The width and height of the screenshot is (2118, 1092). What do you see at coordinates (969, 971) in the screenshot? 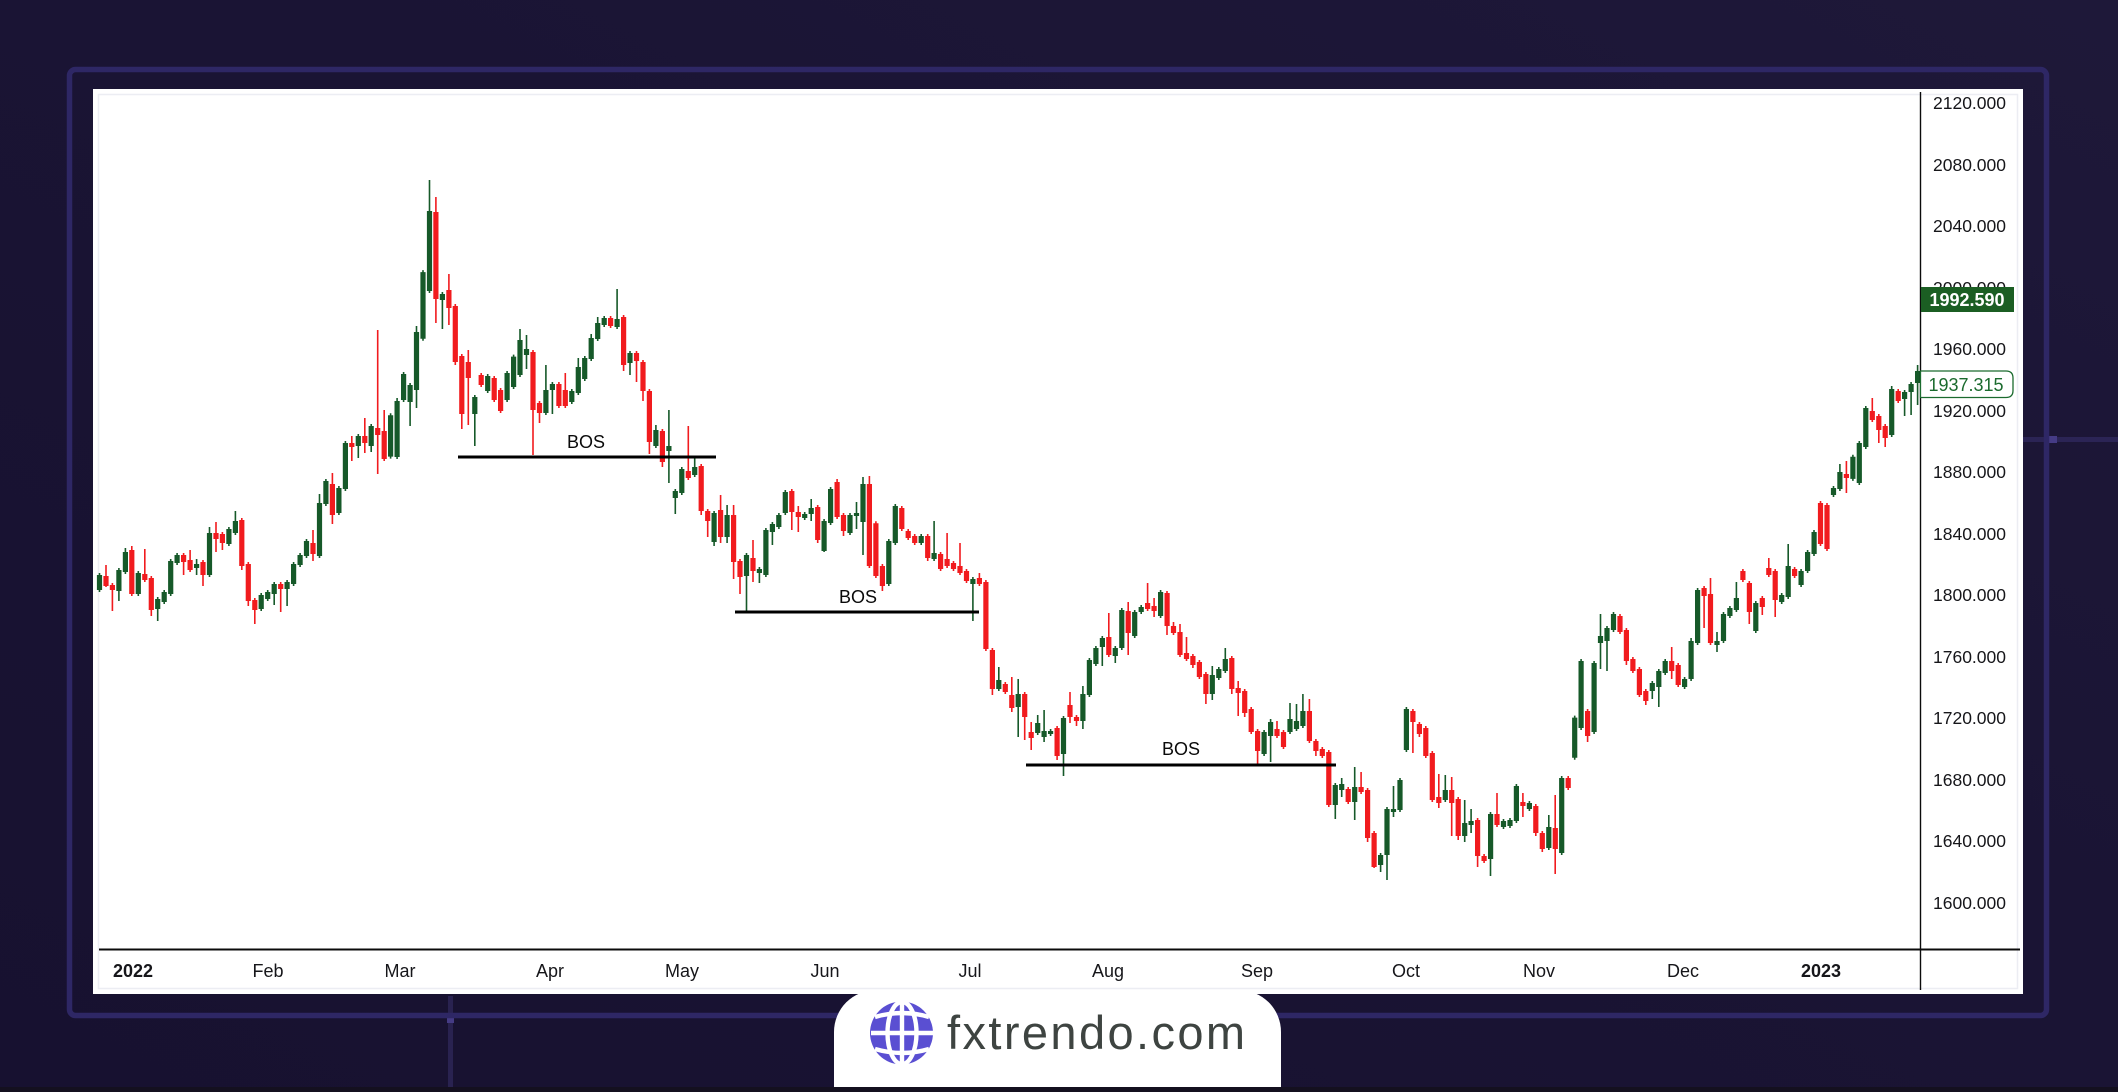
I see `svg-text: Jul` at bounding box center [969, 971].